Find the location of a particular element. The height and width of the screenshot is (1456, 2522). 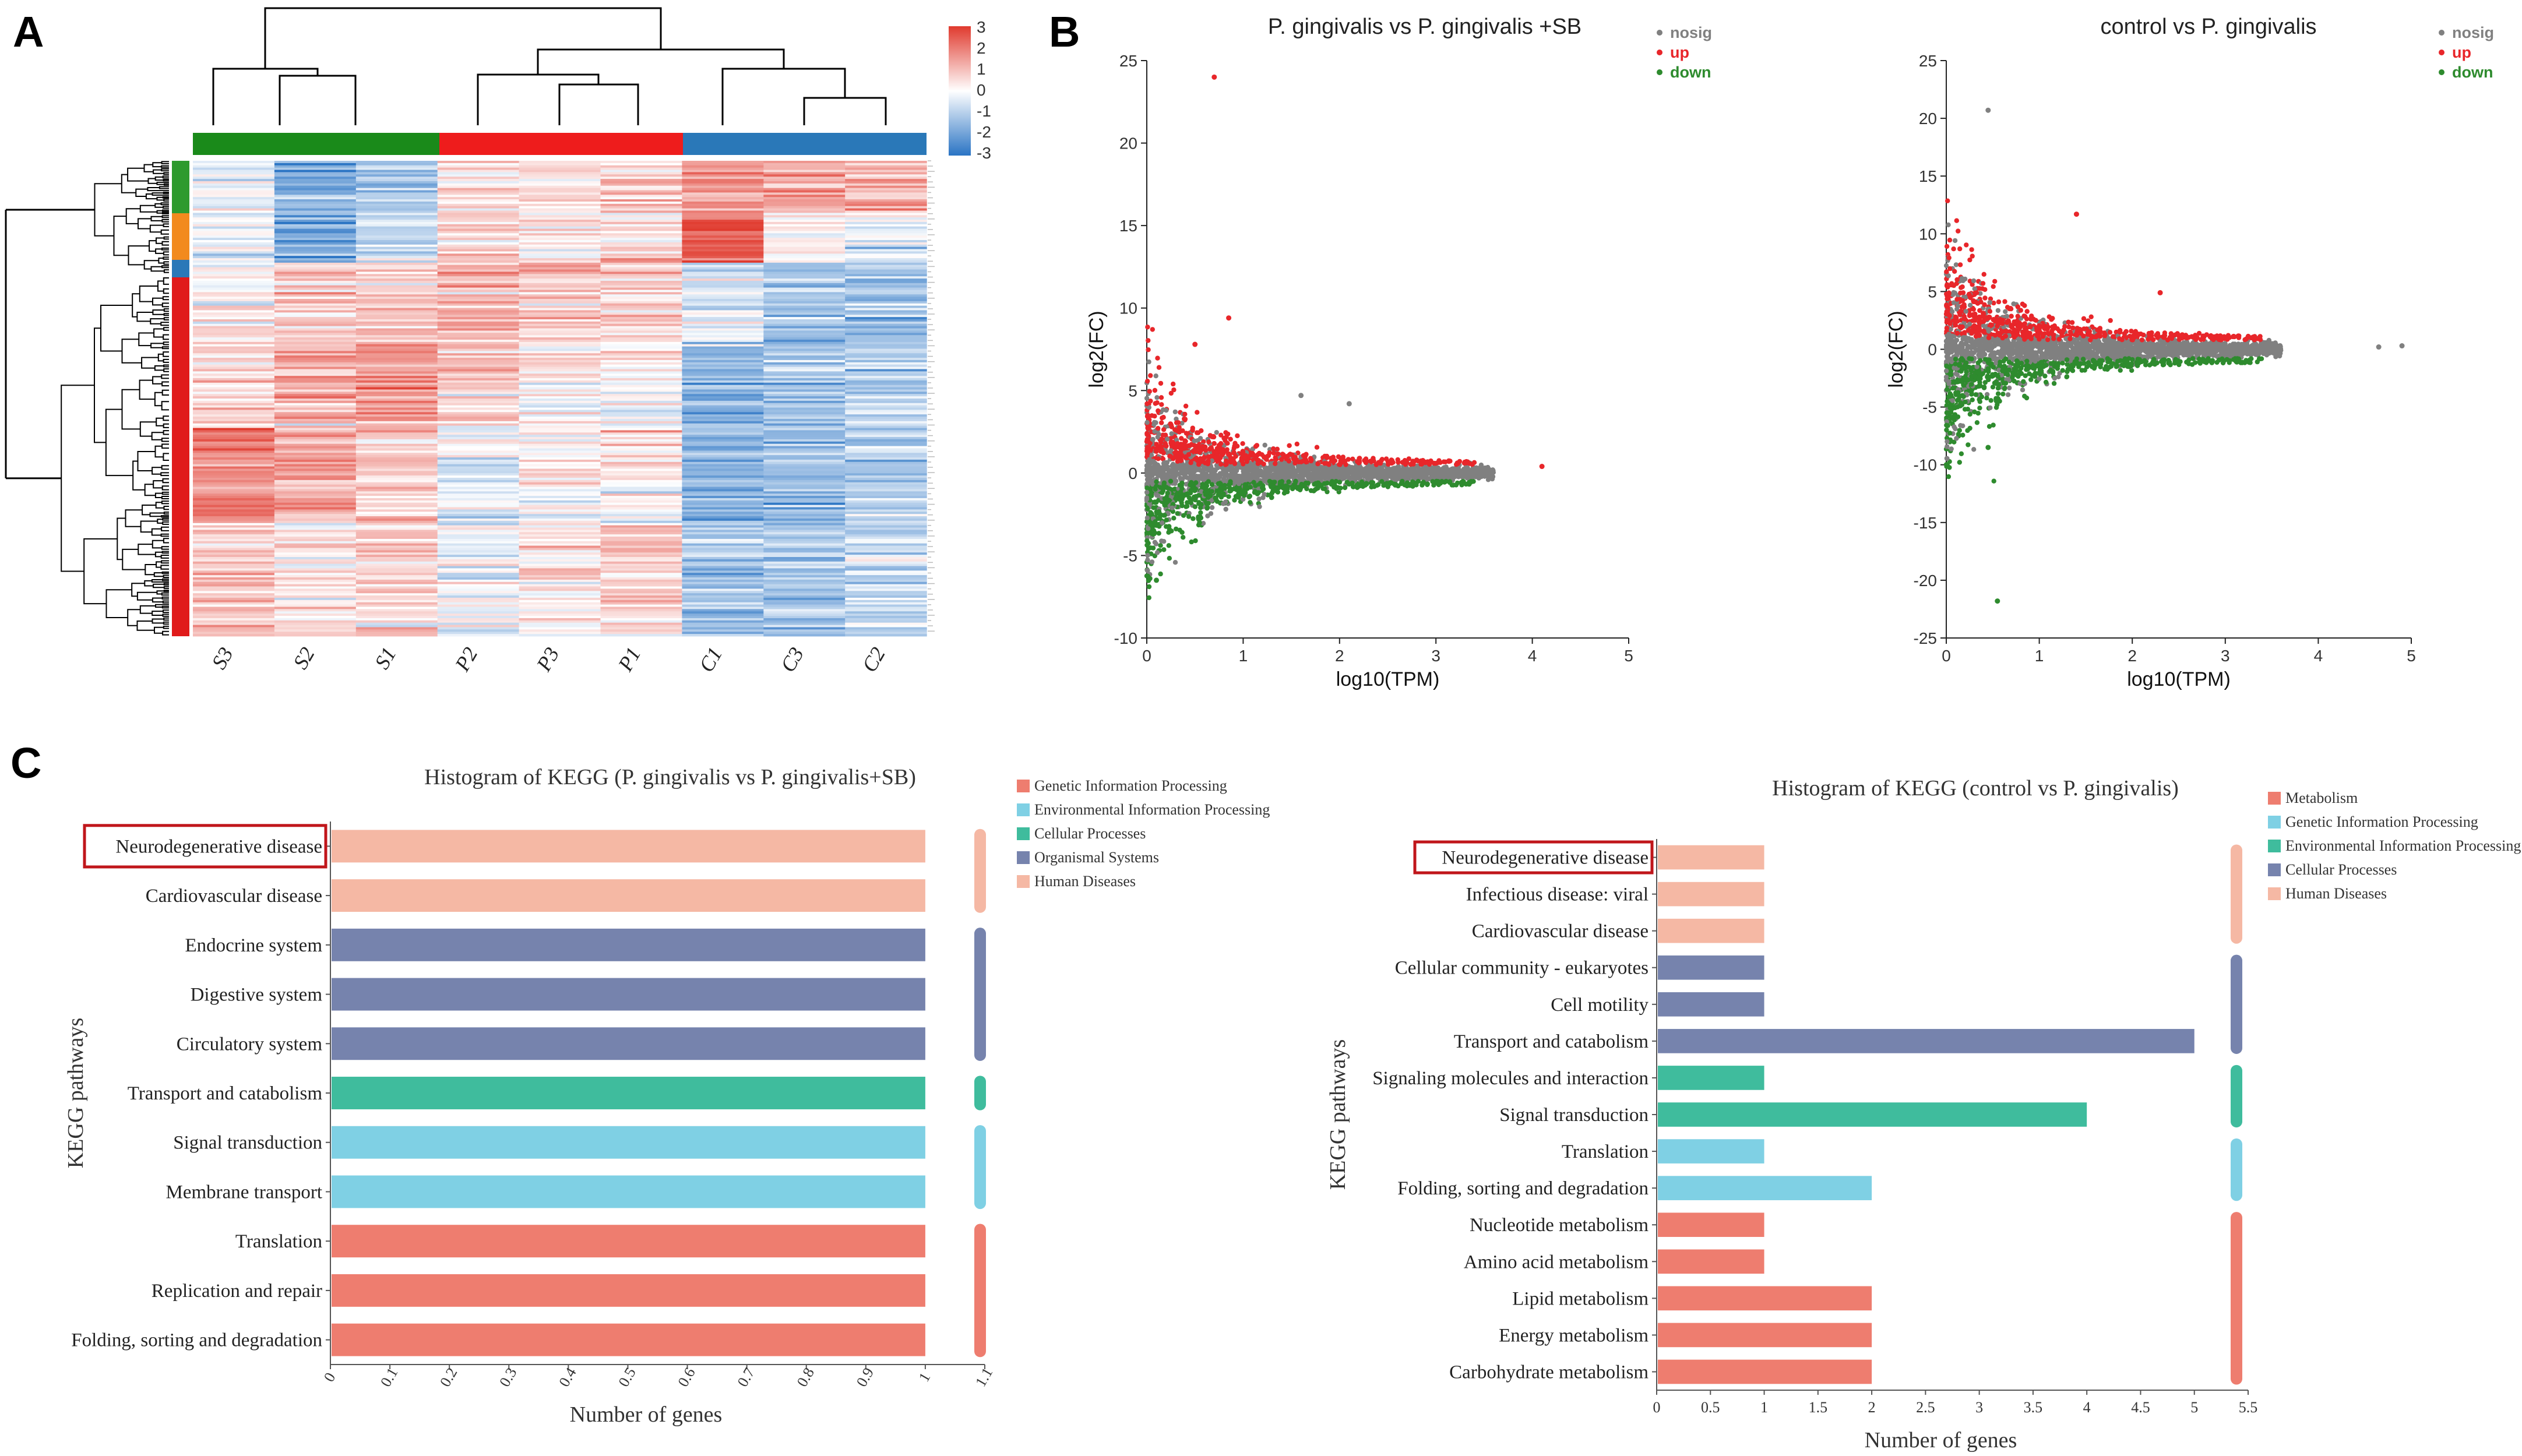

x-tick-label: 5 is located at coordinates (1628, 656).